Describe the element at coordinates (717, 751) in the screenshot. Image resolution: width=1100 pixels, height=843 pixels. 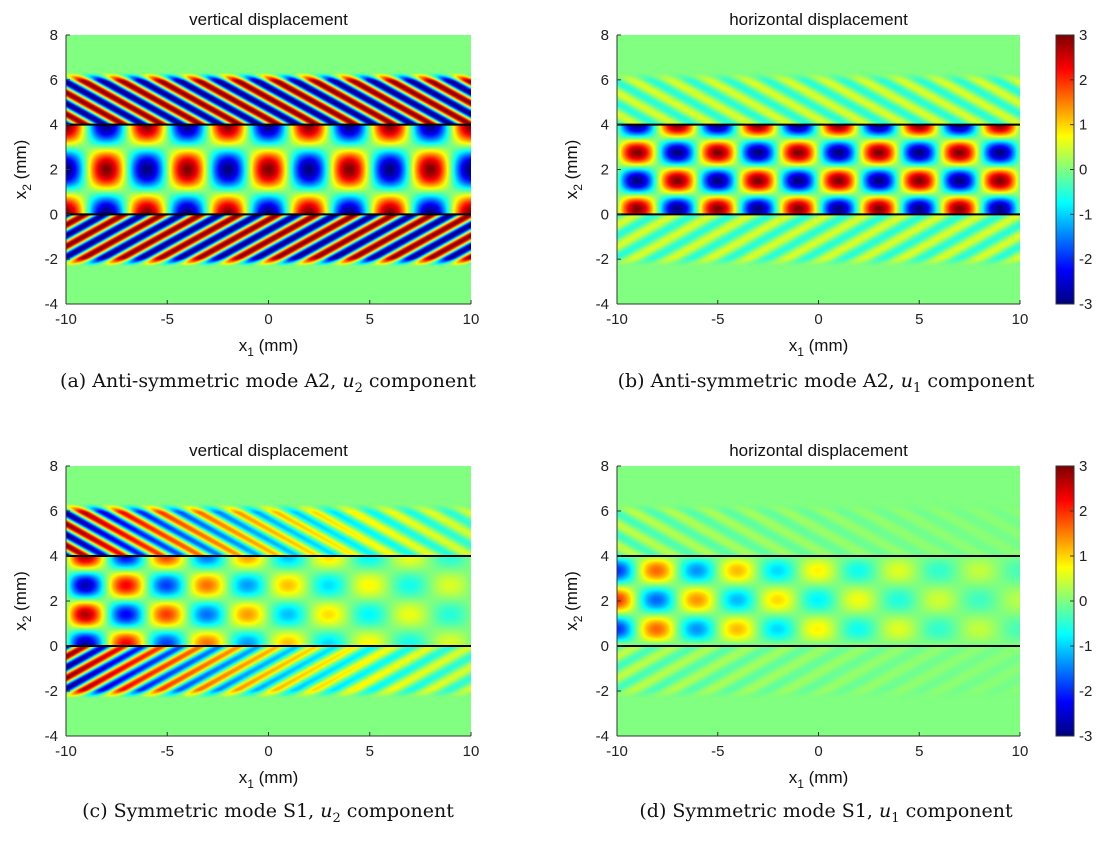
I see `x-tick-label-d-1: -5` at that location.